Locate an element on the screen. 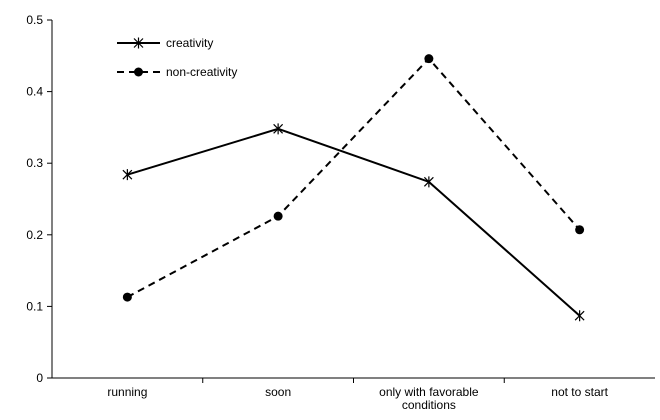 Image resolution: width=660 pixels, height=420 pixels. x-category-label-line: running is located at coordinates (127, 392).